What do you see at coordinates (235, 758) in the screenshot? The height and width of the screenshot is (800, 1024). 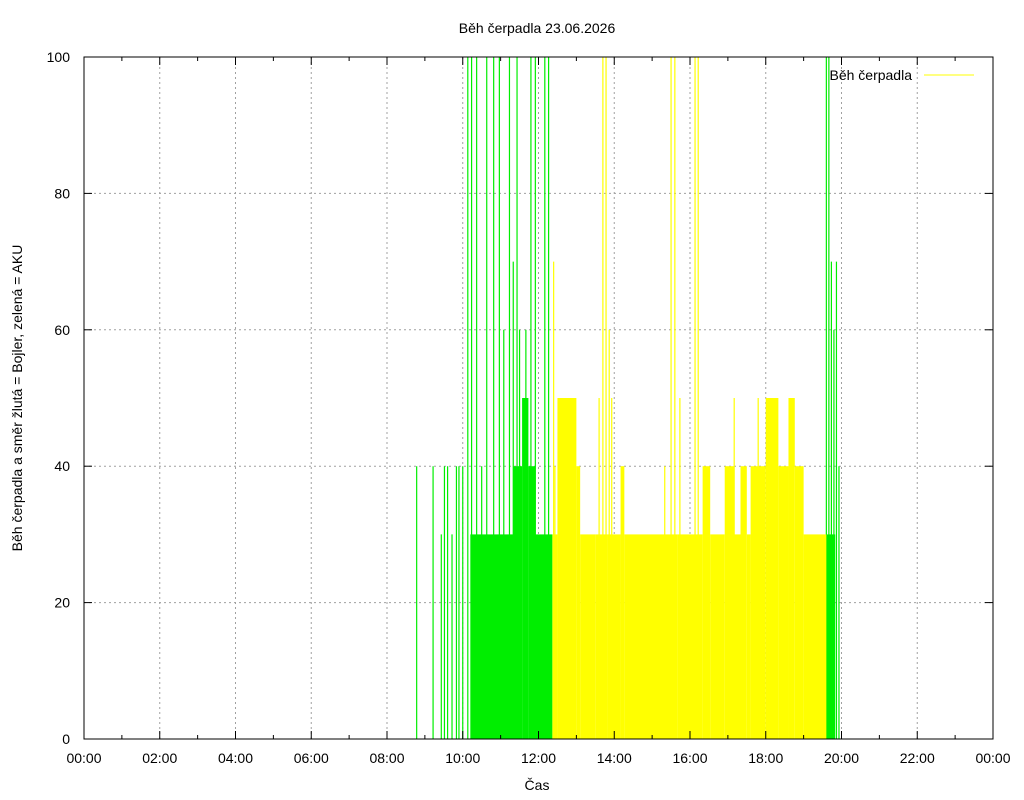 I see `x-tick-label: 04:00` at bounding box center [235, 758].